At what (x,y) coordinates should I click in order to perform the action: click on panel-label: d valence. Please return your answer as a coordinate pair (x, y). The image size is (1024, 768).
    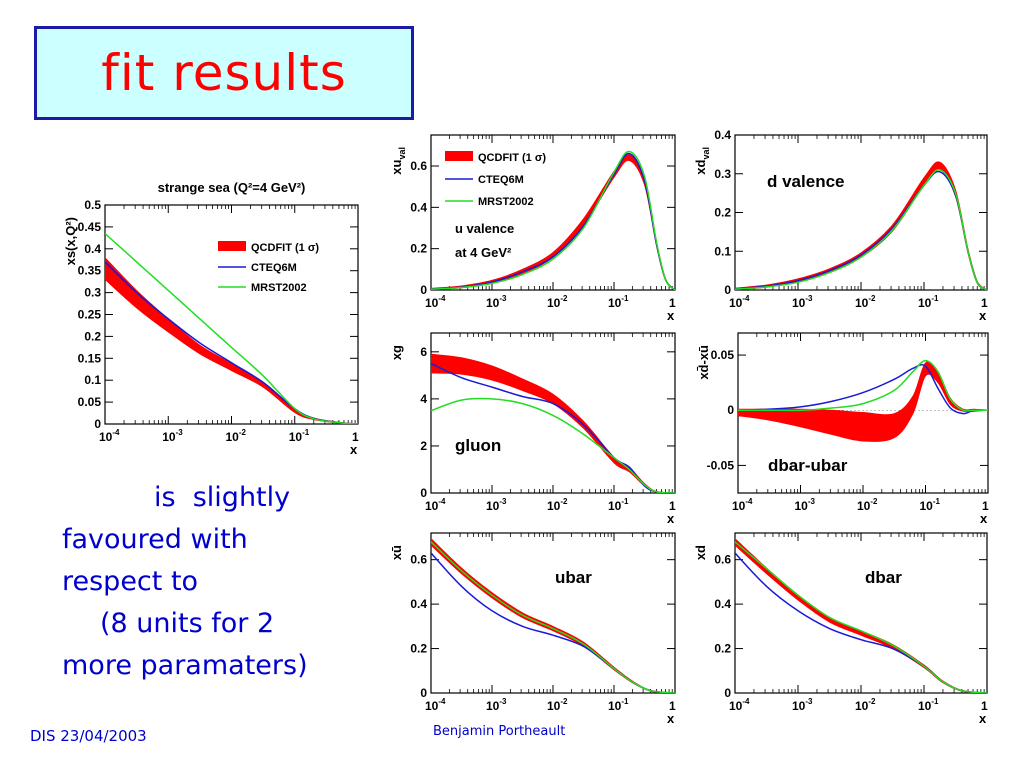
    Looking at the image, I should click on (806, 181).